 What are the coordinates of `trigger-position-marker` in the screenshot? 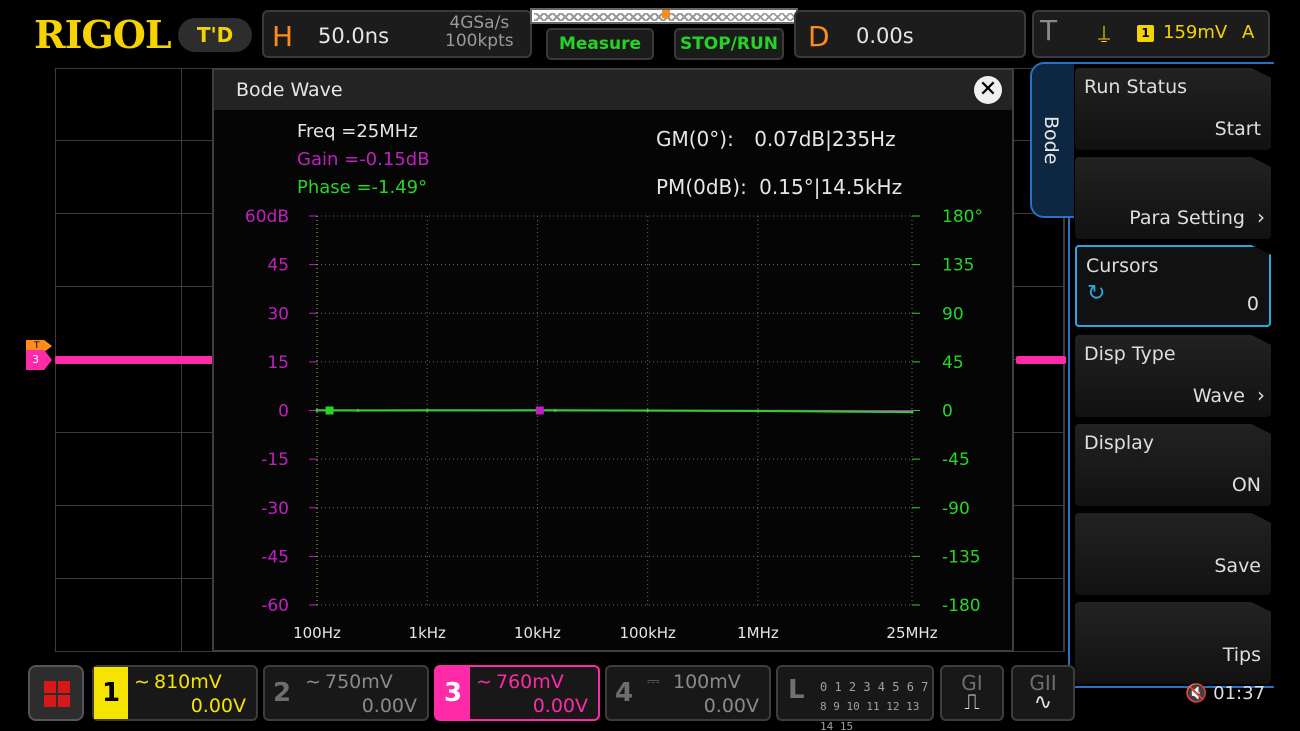 It's located at (666, 14).